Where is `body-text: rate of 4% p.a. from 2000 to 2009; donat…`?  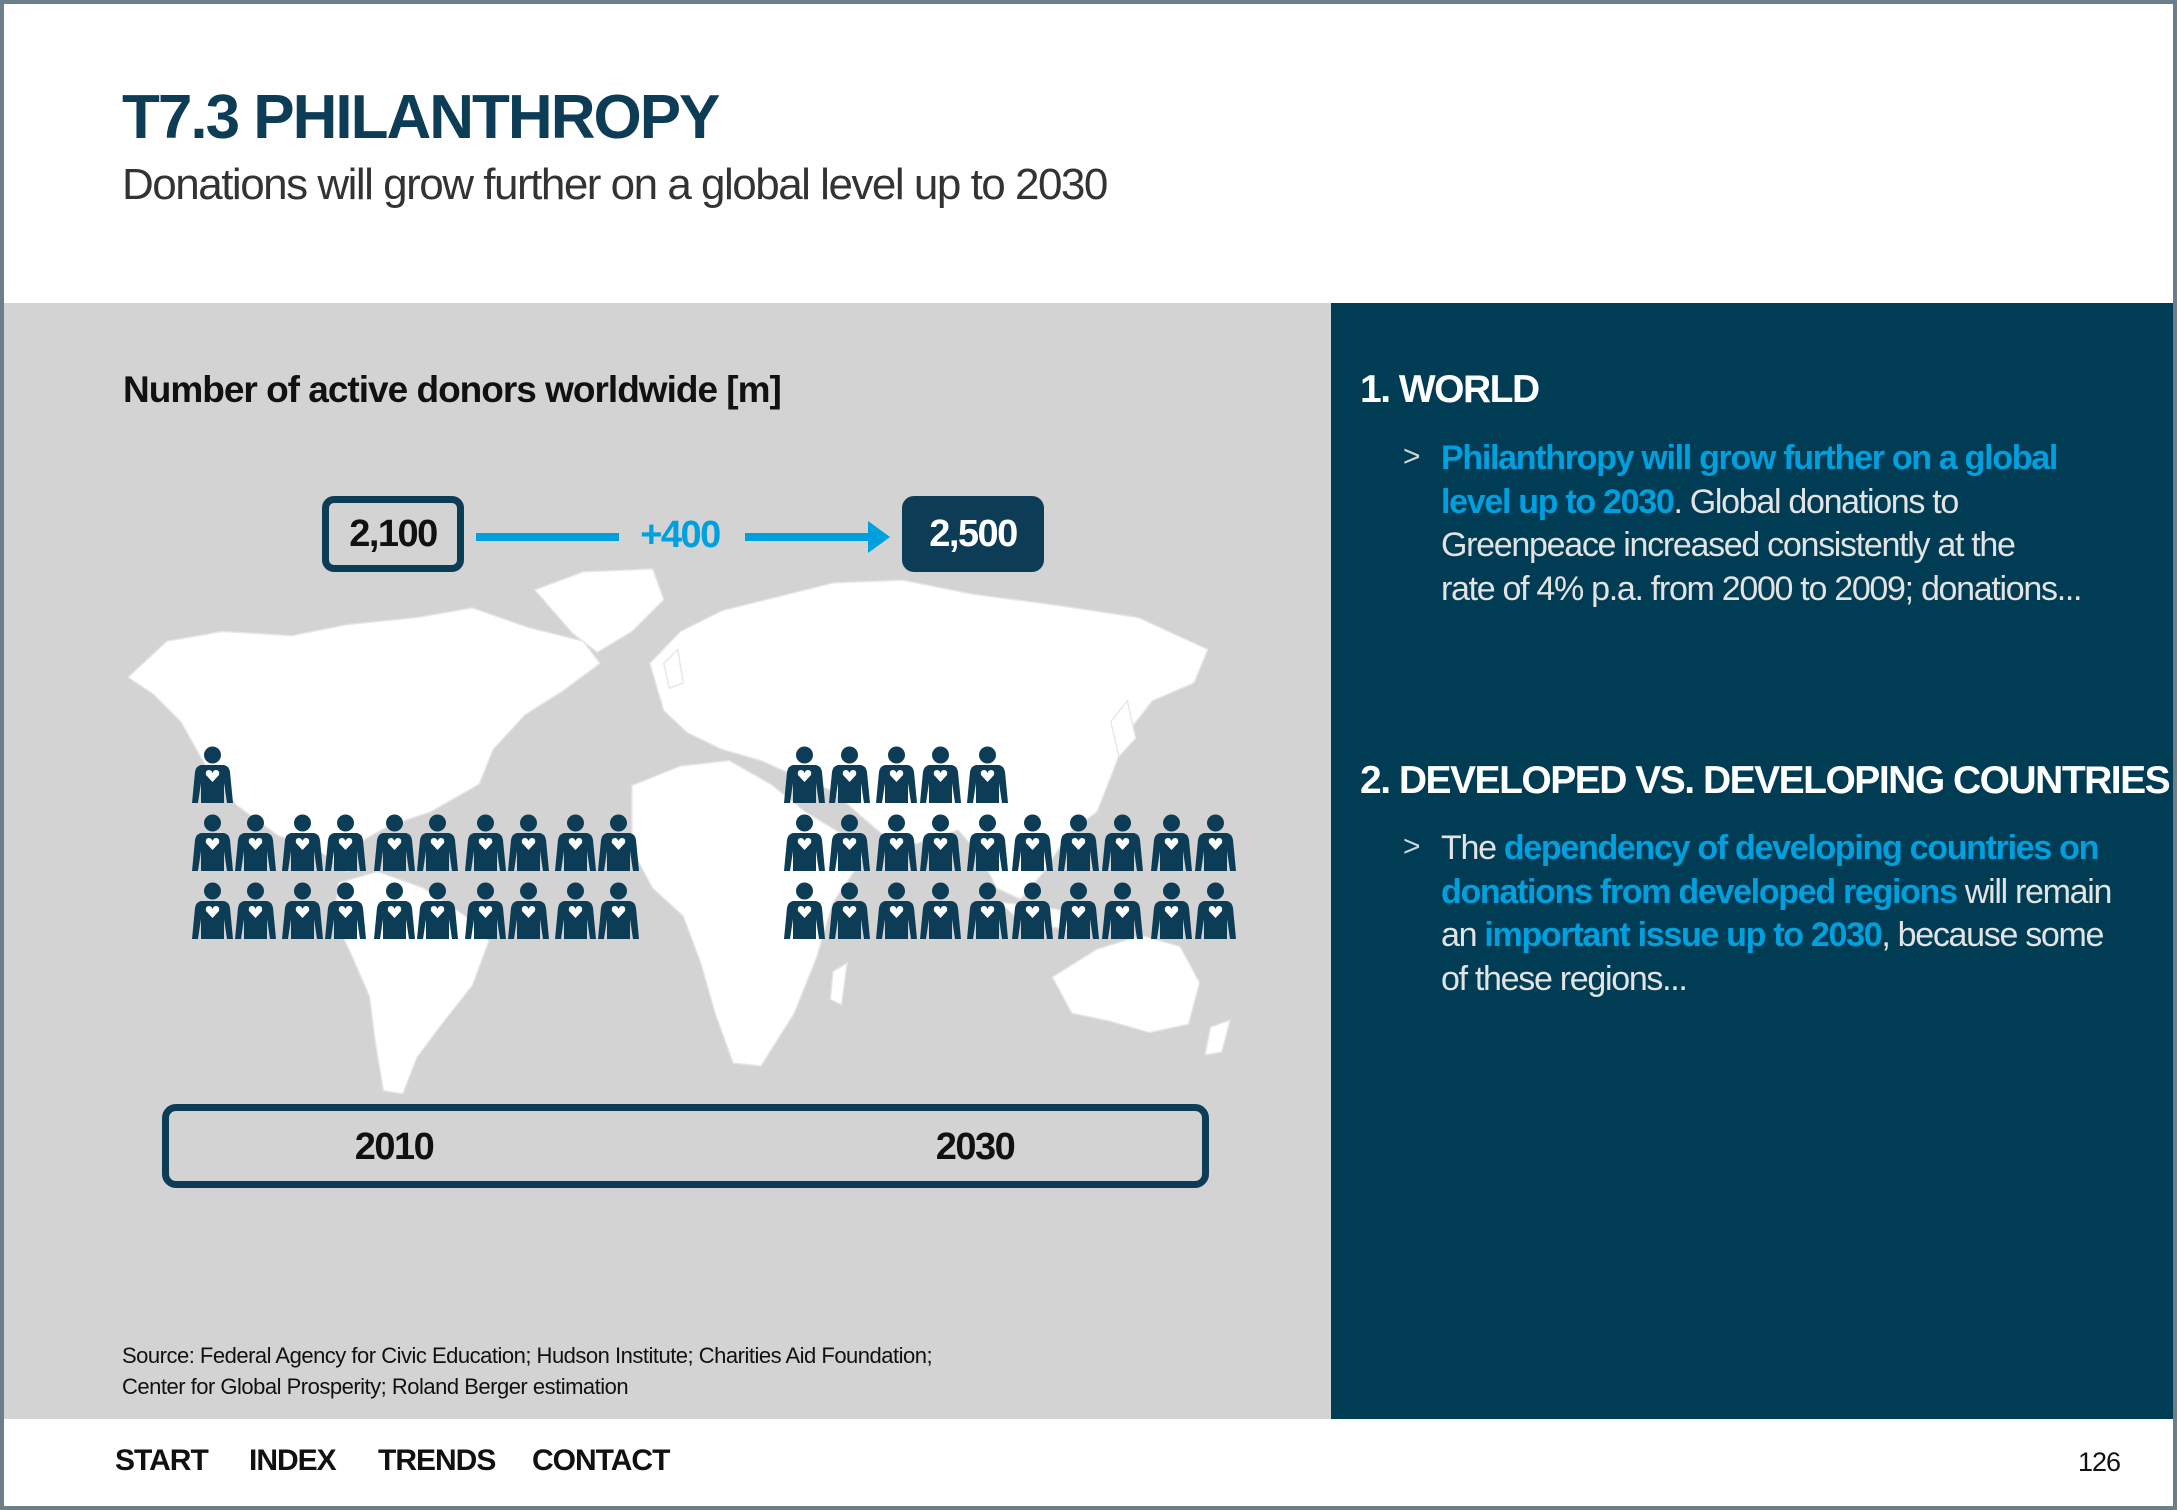 body-text: rate of 4% p.a. from 2000 to 2009; donat… is located at coordinates (1761, 588).